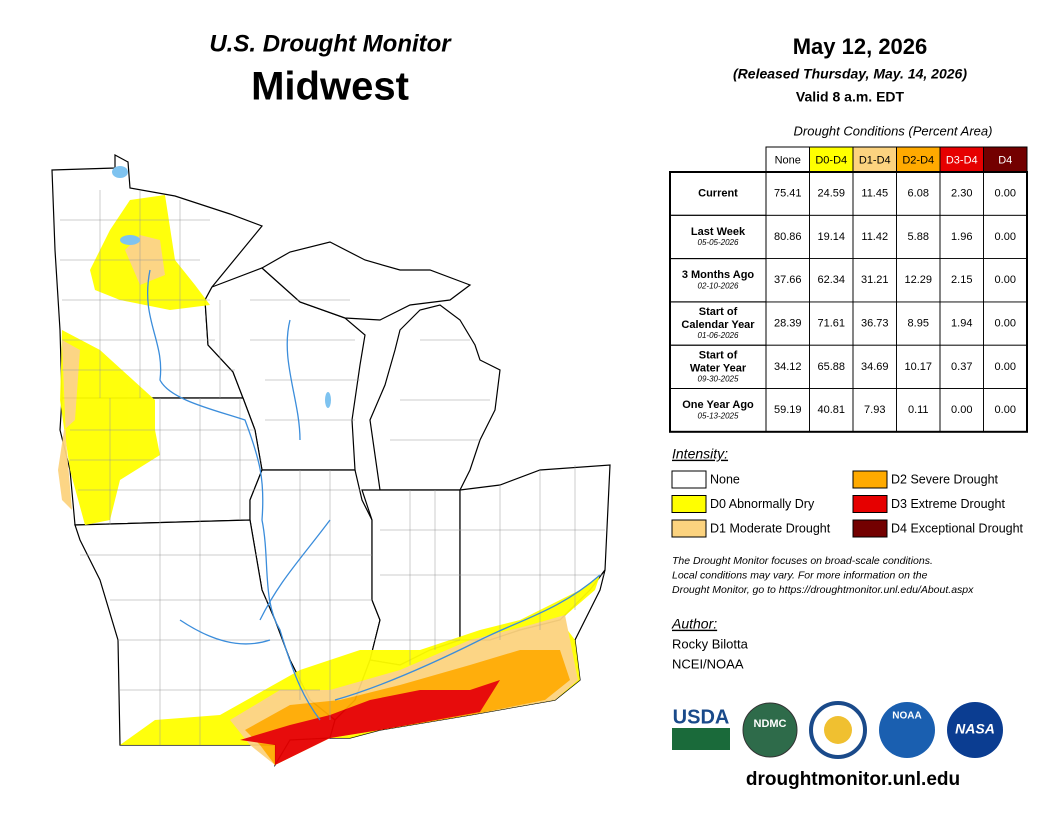  Describe the element at coordinates (874, 194) in the screenshot. I see `value: 11.45` at that location.